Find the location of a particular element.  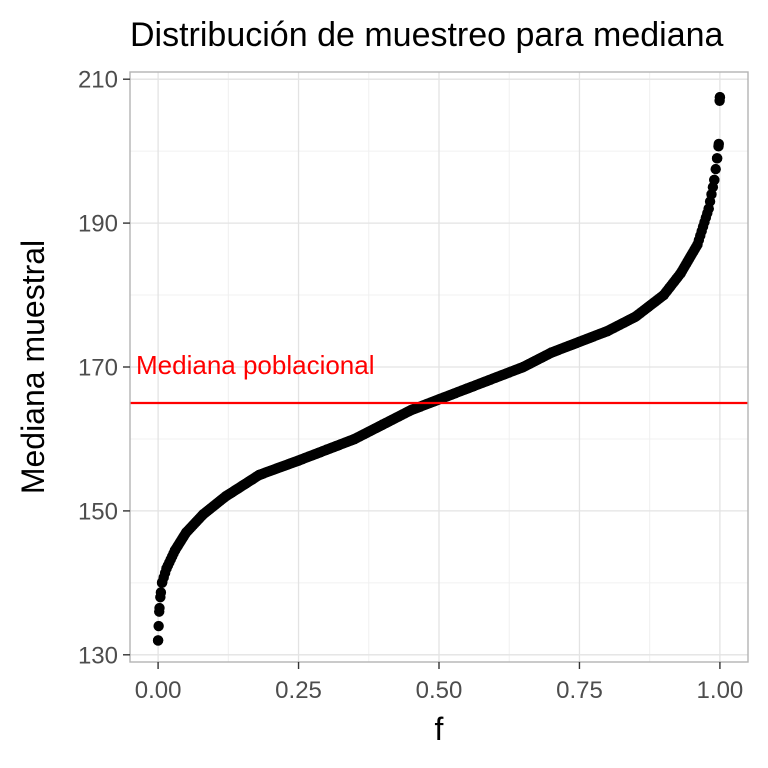

x-axis-ticks: 0.00 0.25 0.50 0.75 1.00 is located at coordinates (439, 683).